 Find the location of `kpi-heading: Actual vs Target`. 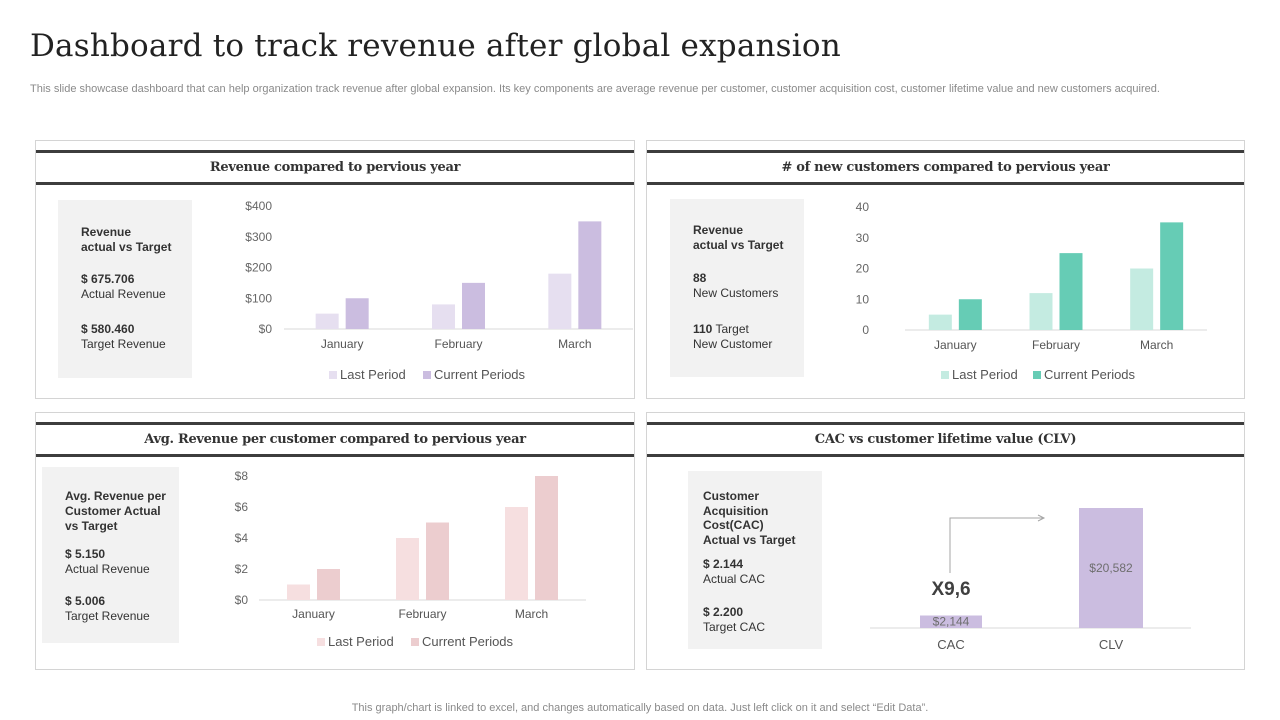

kpi-heading: Actual vs Target is located at coordinates (749, 539).